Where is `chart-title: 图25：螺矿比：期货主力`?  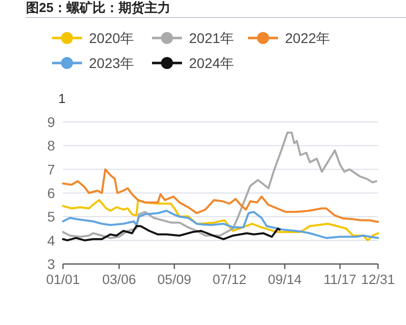 chart-title: 图25：螺矿比：期货主力 is located at coordinates (98, 7).